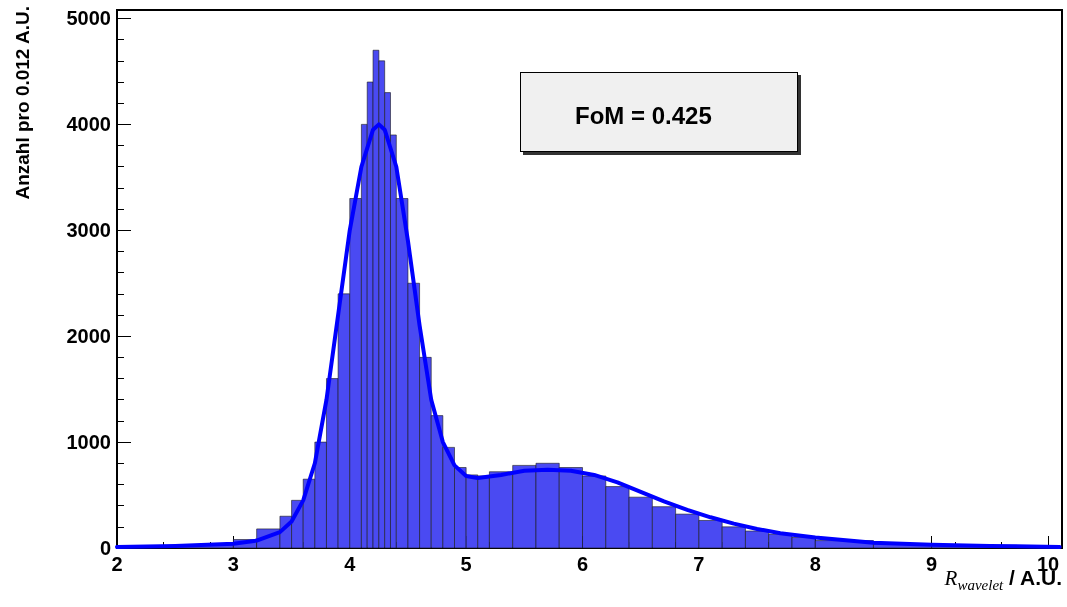 This screenshot has width=1067, height=607. Describe the element at coordinates (117, 564) in the screenshot. I see `x-tick-label: 2` at that location.